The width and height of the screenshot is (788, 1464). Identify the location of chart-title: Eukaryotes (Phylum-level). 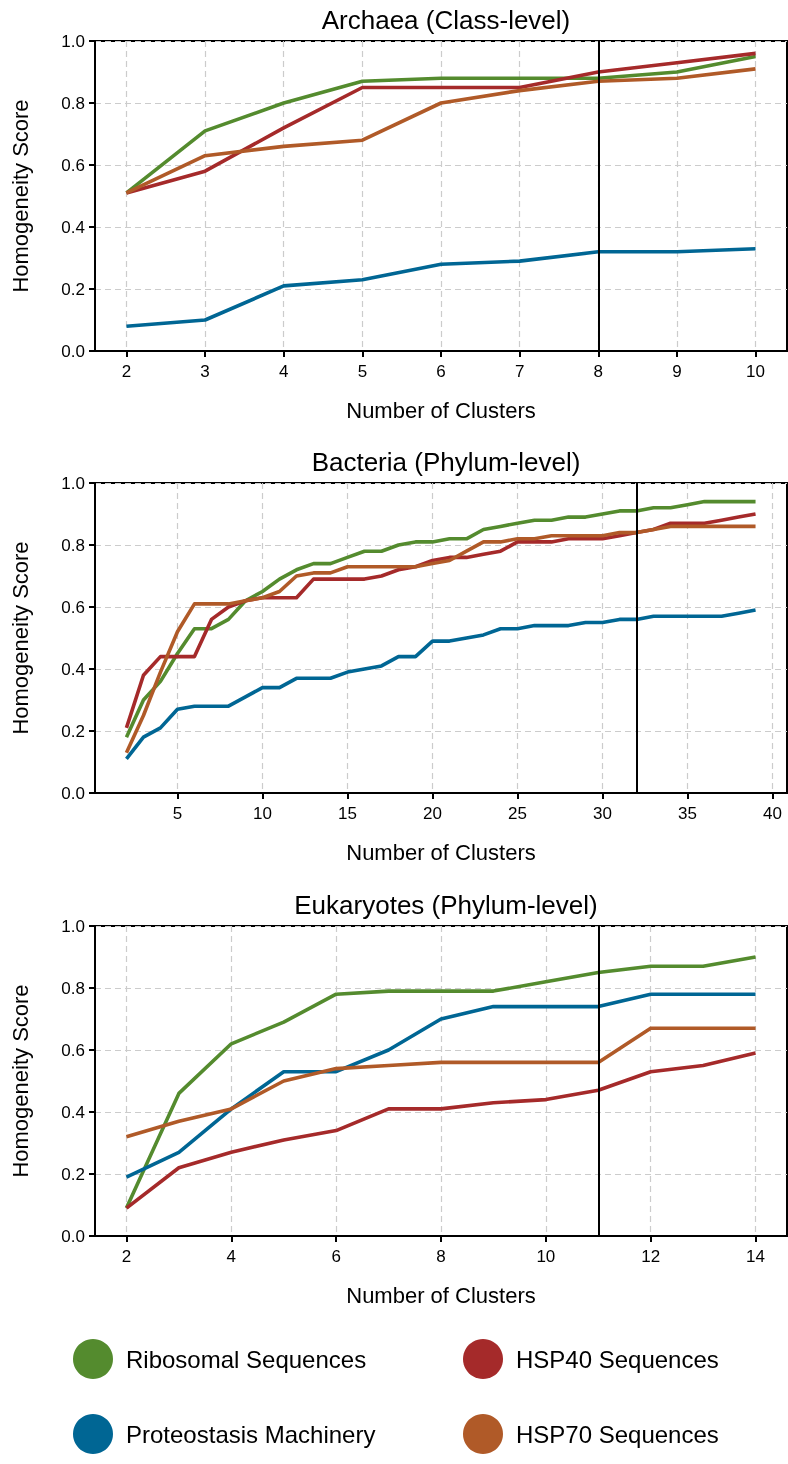
(446, 905).